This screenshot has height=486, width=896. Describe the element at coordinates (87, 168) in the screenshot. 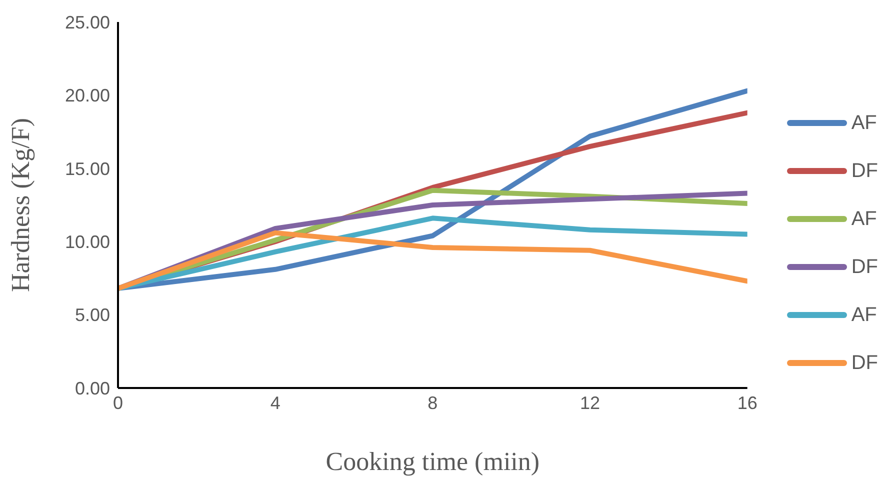

I see `y-tick-label: 15.00` at that location.